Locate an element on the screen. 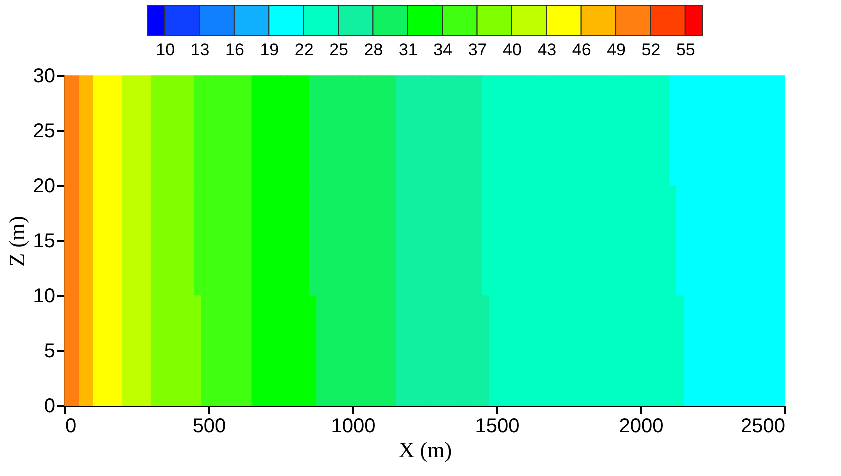 Image resolution: width=841 pixels, height=476 pixels. color-bar-label: 49 is located at coordinates (616, 50).